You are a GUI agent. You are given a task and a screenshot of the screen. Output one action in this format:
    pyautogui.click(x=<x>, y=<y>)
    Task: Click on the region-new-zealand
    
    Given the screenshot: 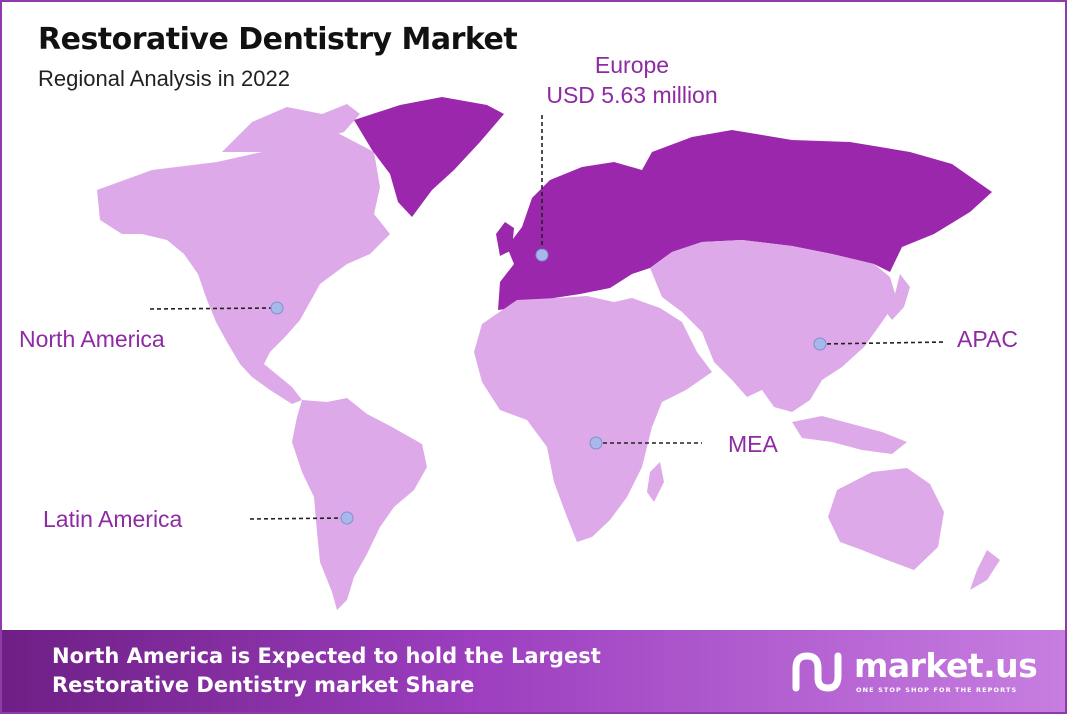 What is the action you would take?
    pyautogui.click(x=985, y=570)
    